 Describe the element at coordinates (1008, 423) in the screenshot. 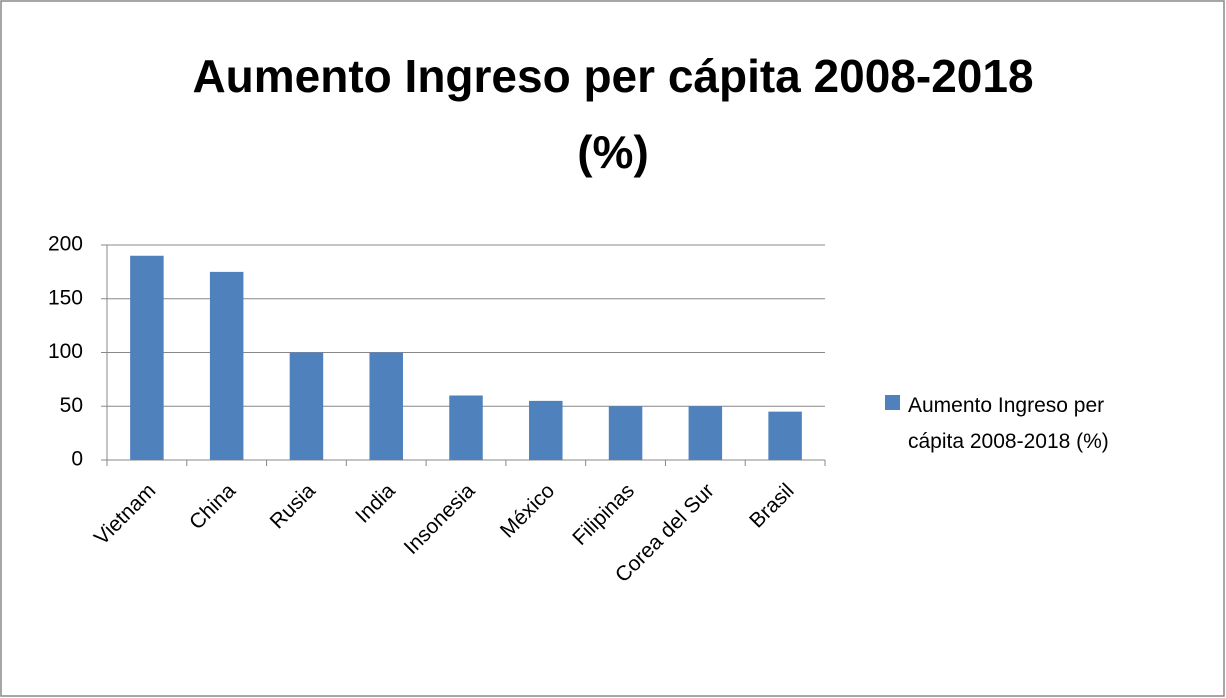

I see `legend-label: Aumento Ingreso per cápita 2008-2018 (%)` at that location.